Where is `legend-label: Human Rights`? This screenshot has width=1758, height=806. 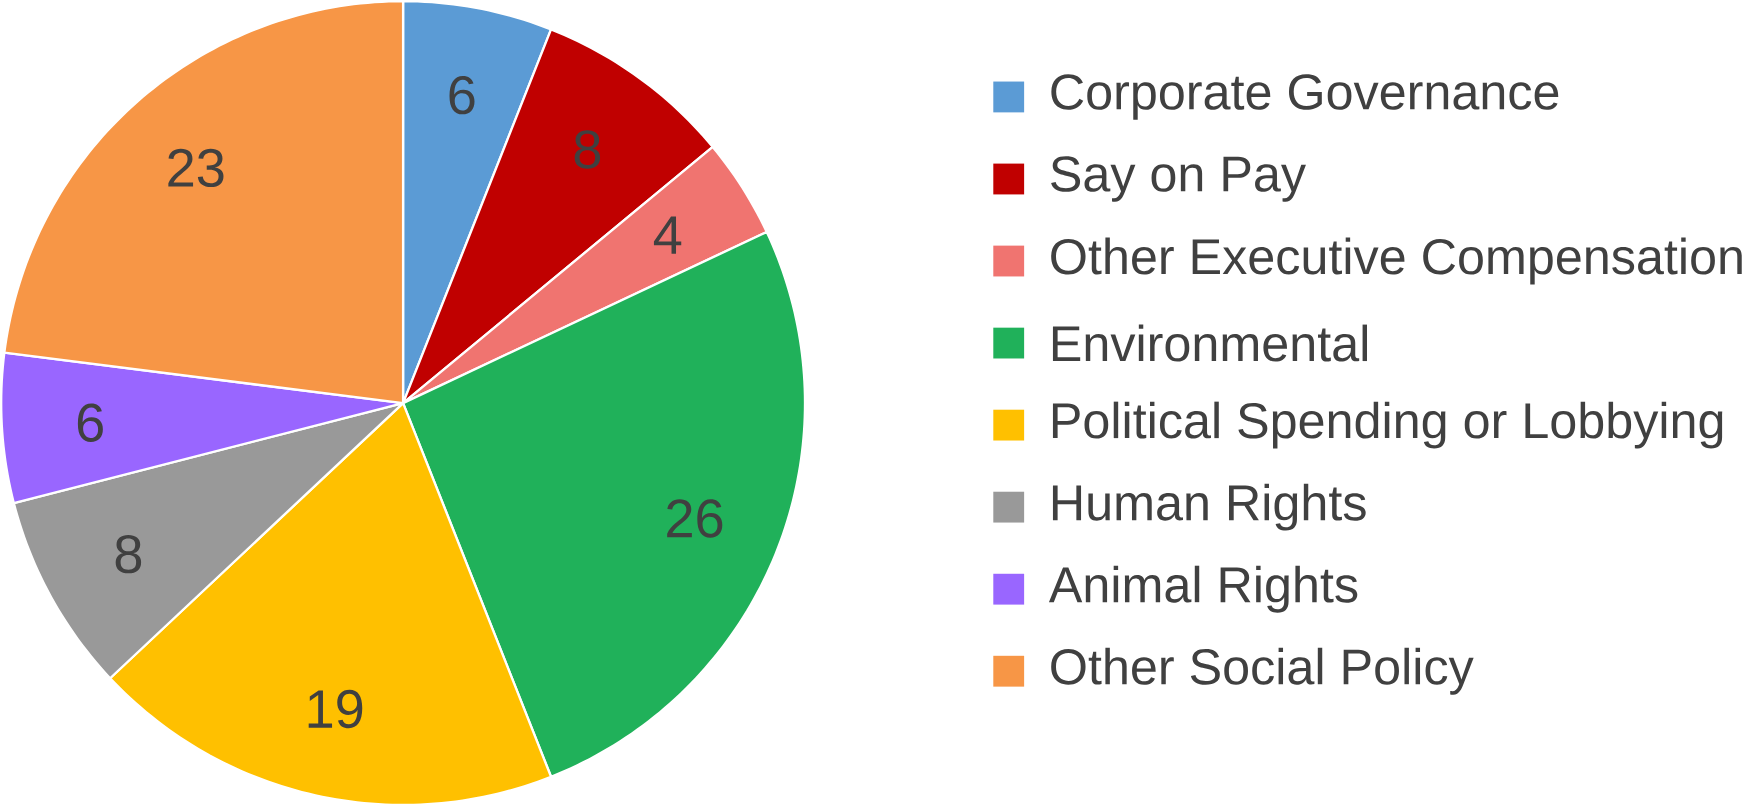
legend-label: Human Rights is located at coordinates (1209, 507).